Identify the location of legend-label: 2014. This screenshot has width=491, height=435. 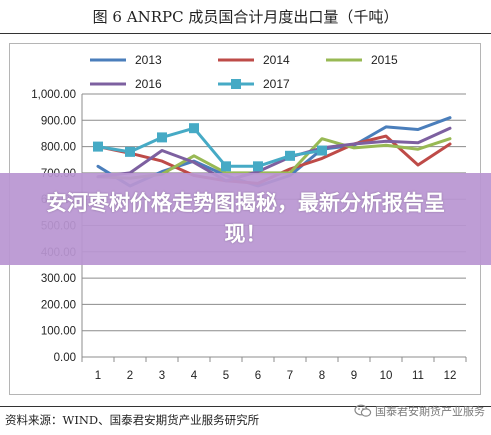
(276, 60).